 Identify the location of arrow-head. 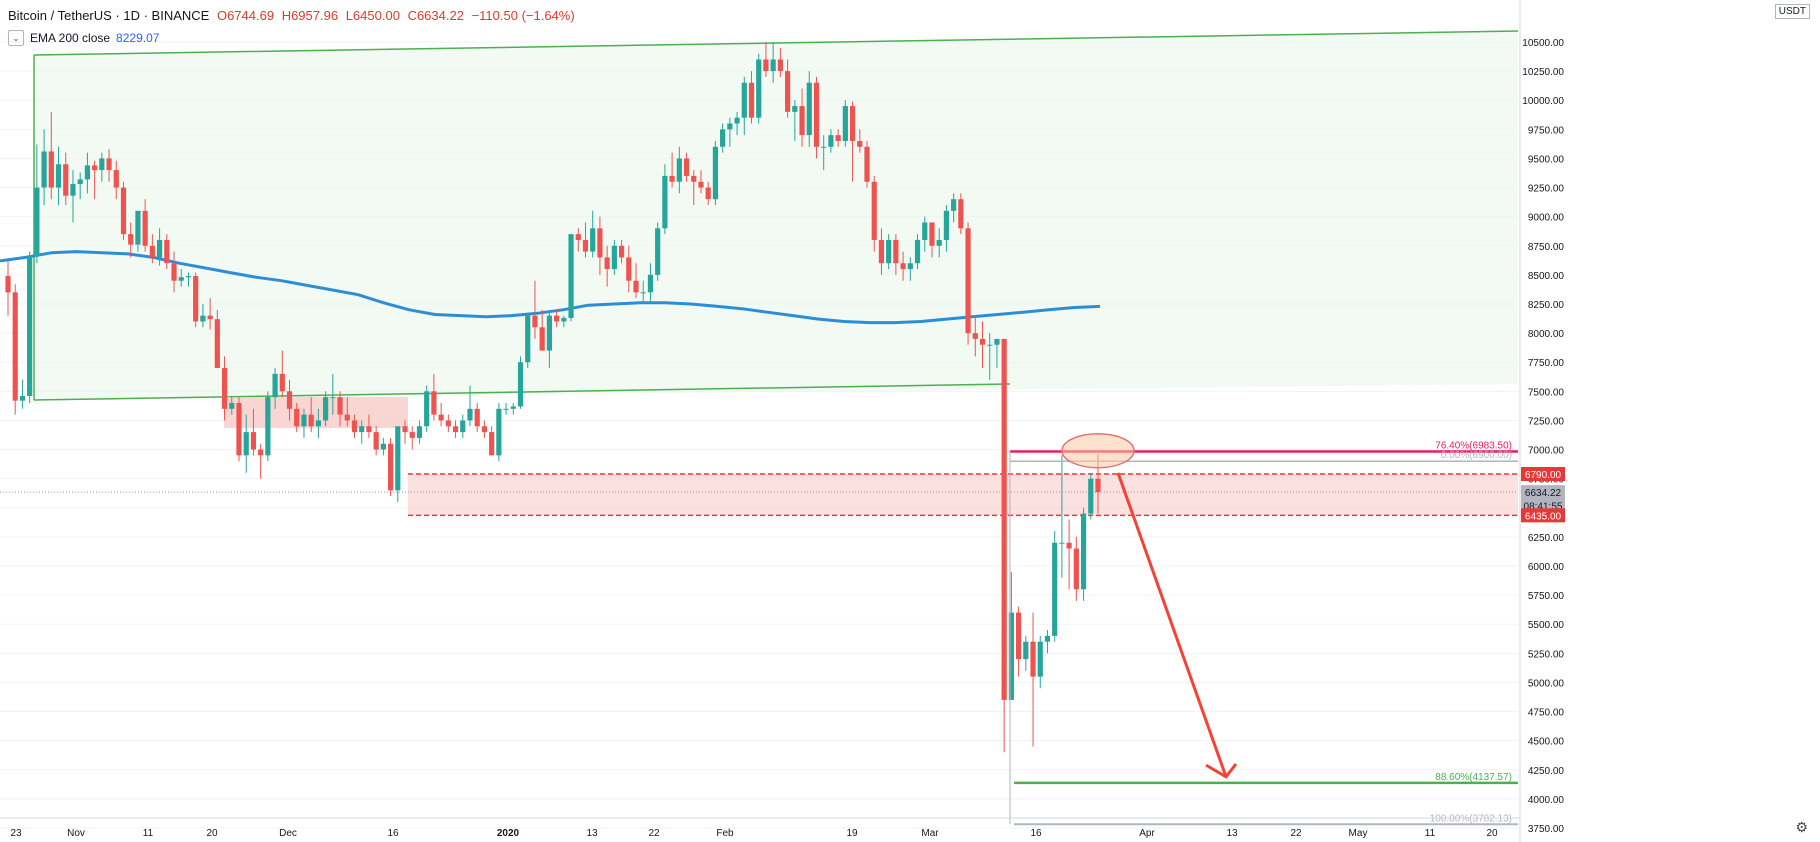
(1221, 771).